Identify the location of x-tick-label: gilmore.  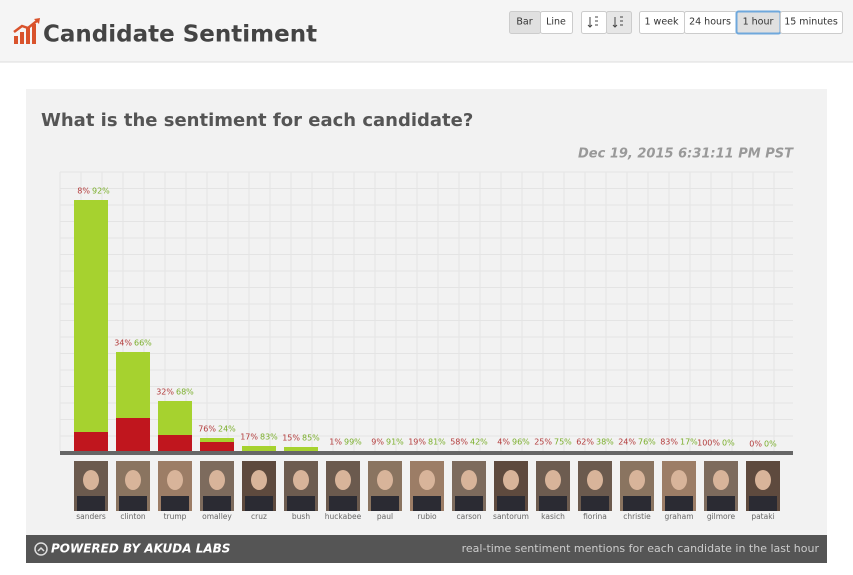
(721, 516).